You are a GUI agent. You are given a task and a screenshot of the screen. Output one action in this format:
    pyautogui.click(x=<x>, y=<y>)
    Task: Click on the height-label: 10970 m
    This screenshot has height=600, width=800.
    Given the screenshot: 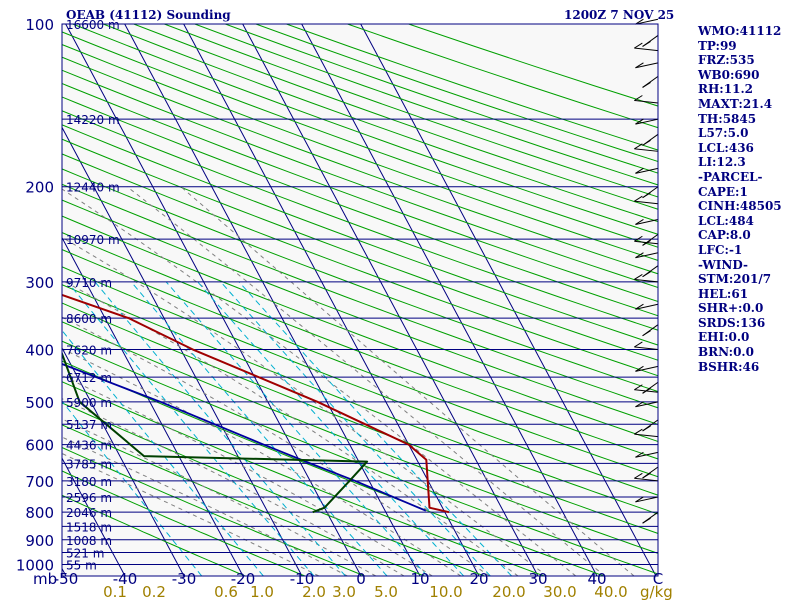 What is the action you would take?
    pyautogui.click(x=93, y=240)
    